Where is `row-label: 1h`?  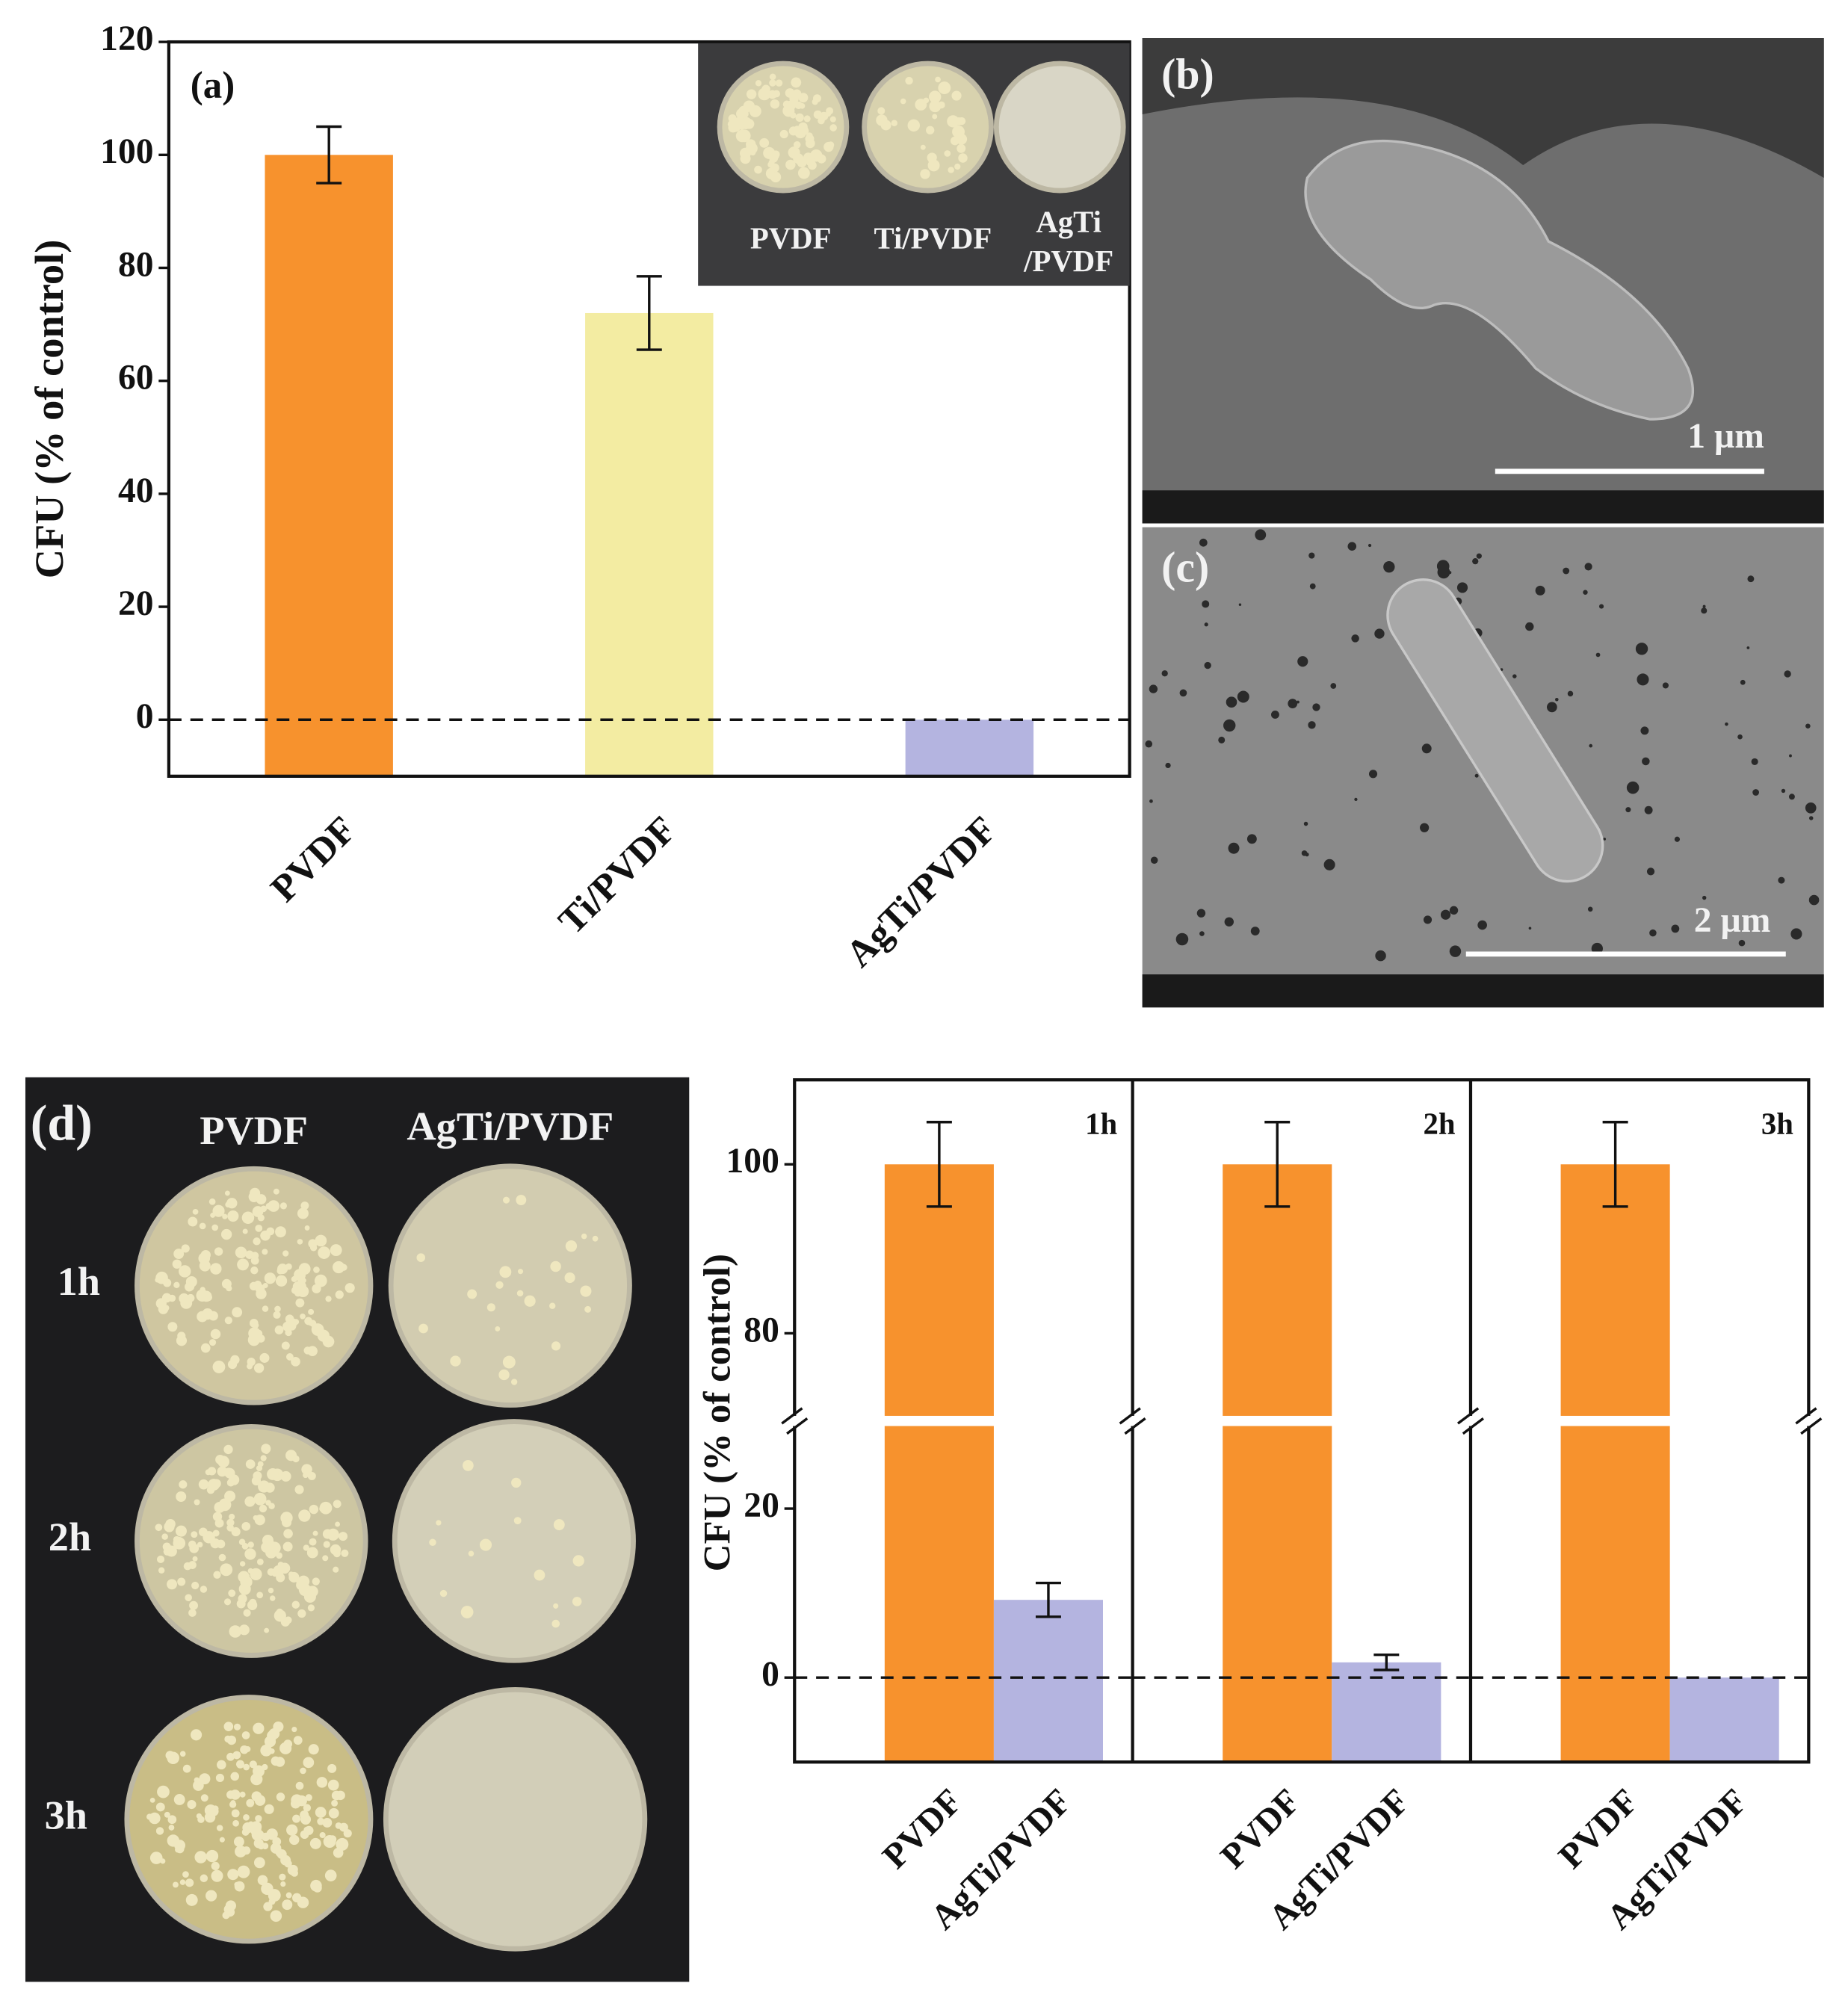 row-label: 1h is located at coordinates (79, 1281).